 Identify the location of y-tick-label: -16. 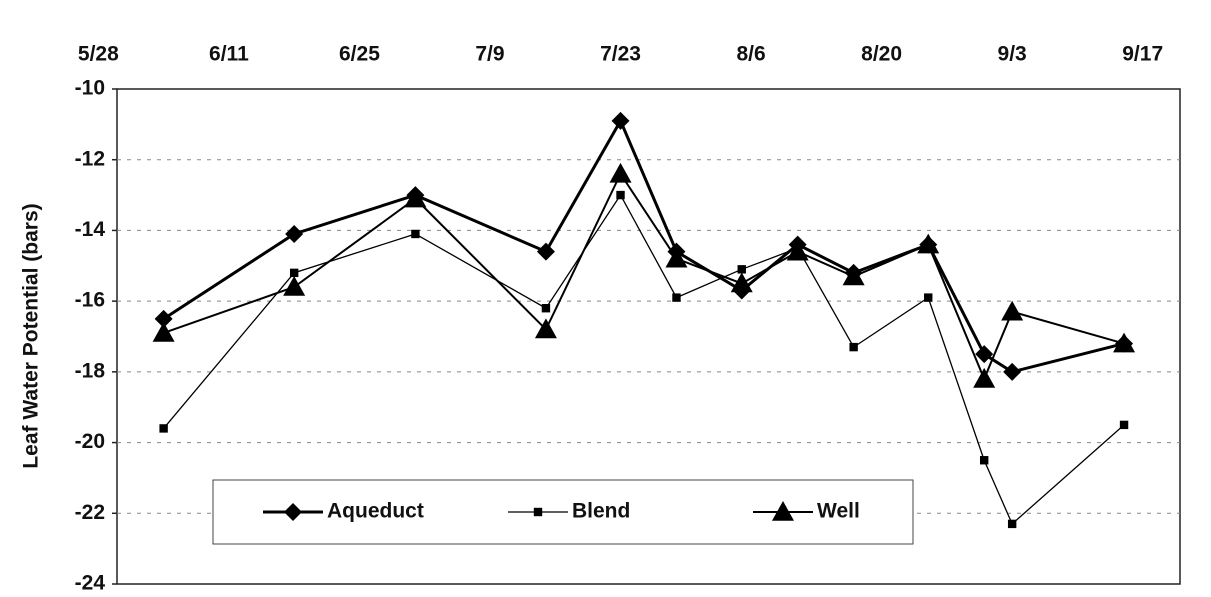
(90, 300).